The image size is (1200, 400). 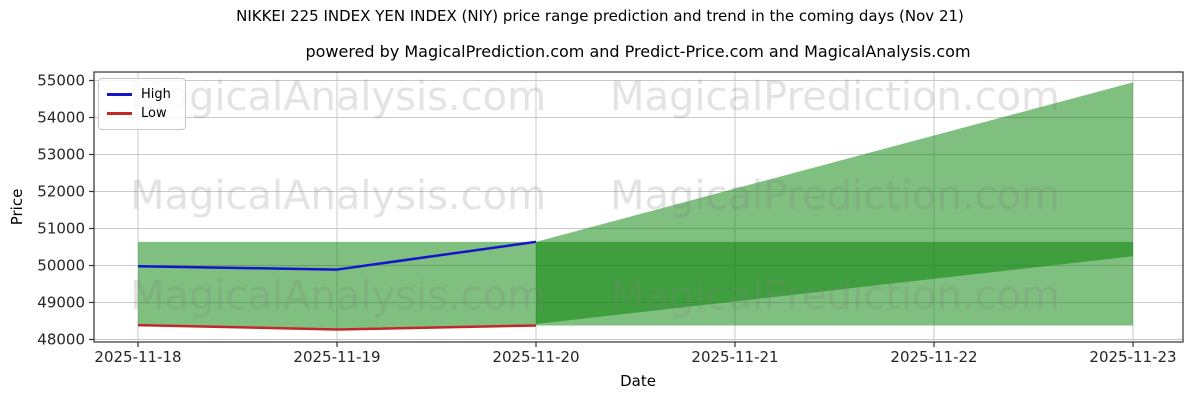 What do you see at coordinates (61, 229) in the screenshot?
I see `y-tick-label: 51000` at bounding box center [61, 229].